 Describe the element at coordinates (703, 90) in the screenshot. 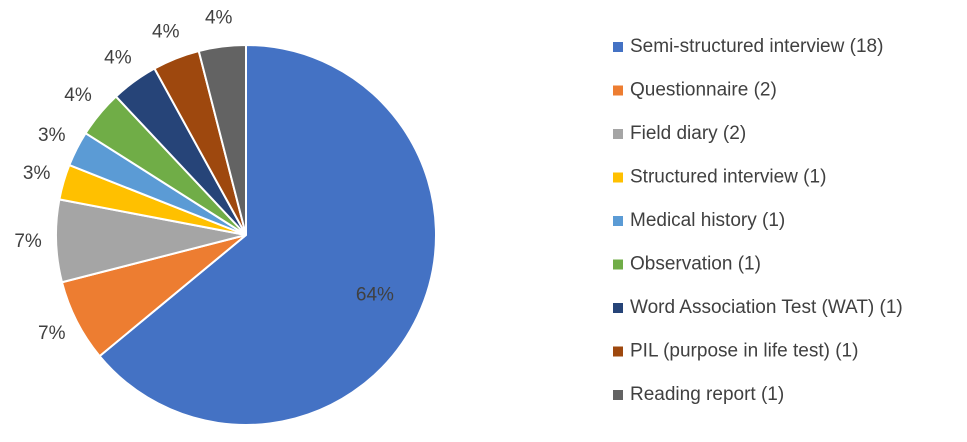

I see `legend-label: Questionnaire (2)` at that location.